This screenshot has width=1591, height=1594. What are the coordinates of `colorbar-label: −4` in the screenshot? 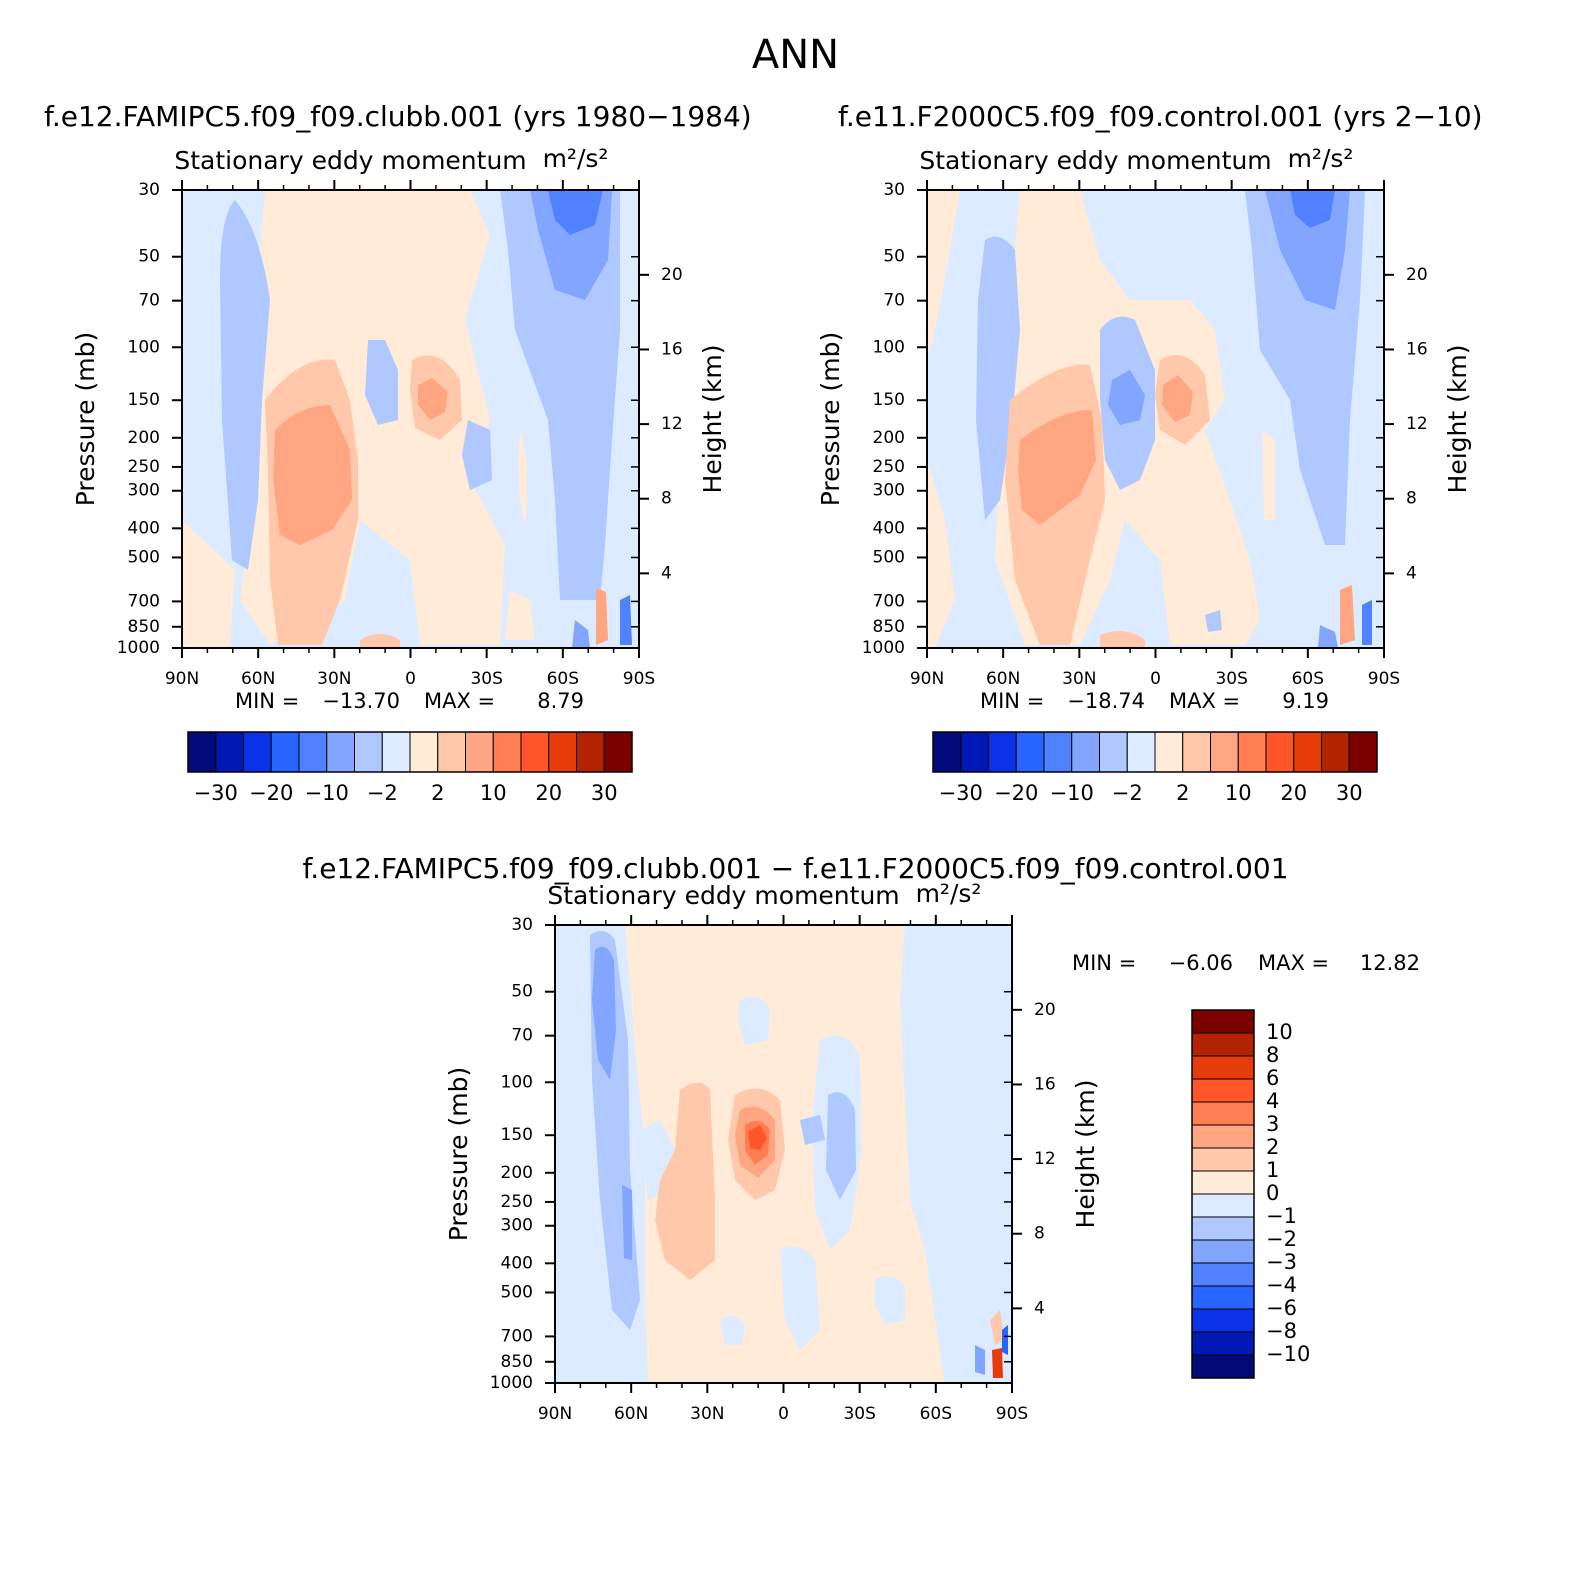 It's located at (1281, 1285).